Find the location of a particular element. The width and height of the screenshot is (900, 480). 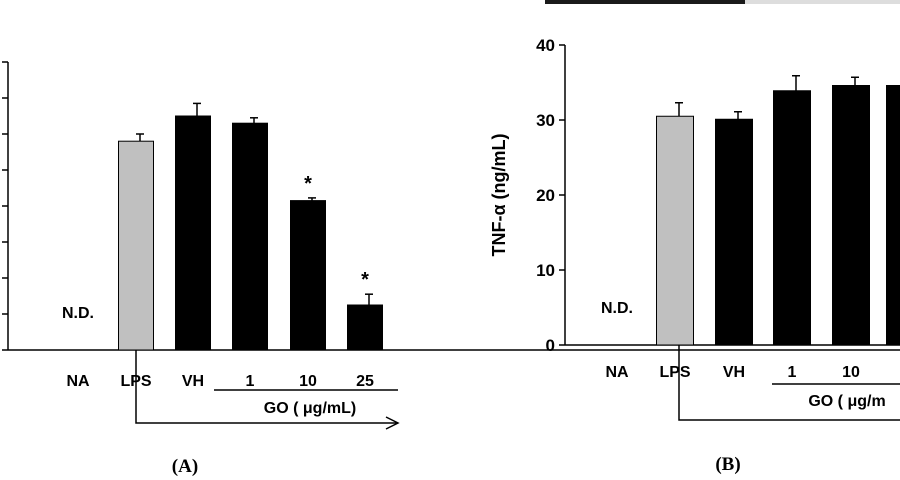

y-tick-label: 10 is located at coordinates (545, 270).